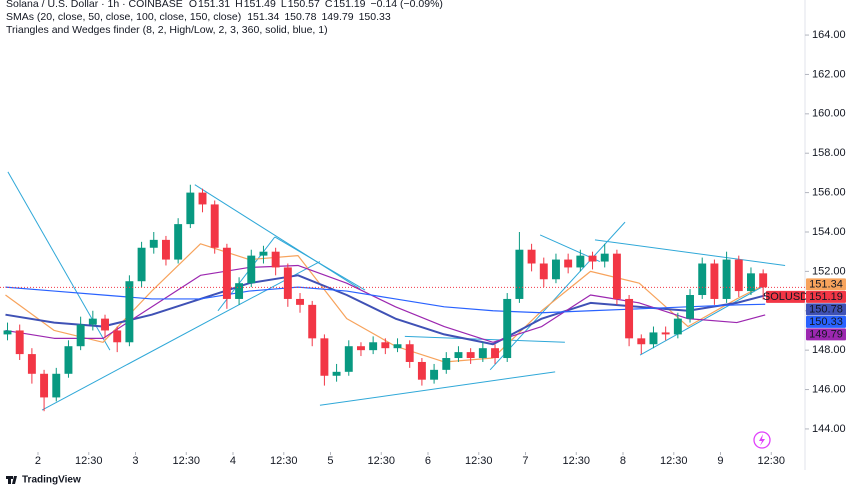 This screenshot has width=852, height=485. Describe the element at coordinates (829, 429) in the screenshot. I see `y-tick-label: 144.00` at that location.